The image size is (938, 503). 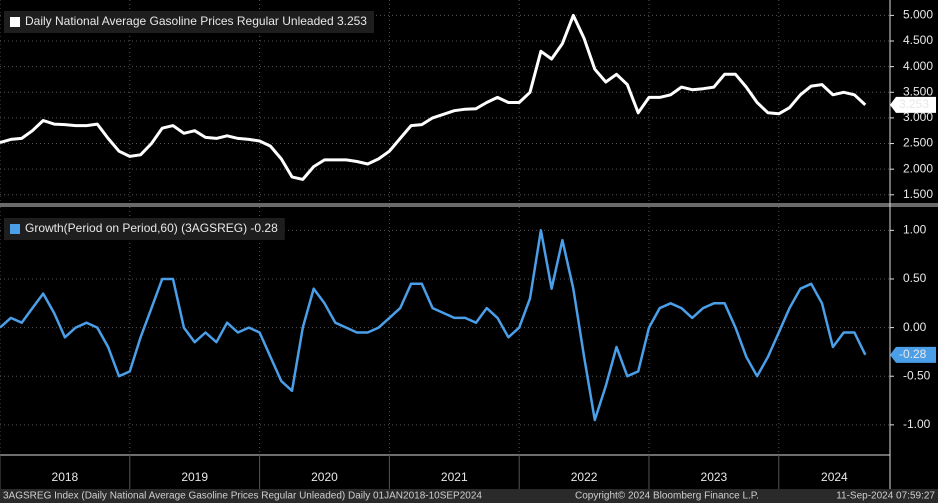 I want to click on x-tick-label: 2024, so click(x=834, y=477).